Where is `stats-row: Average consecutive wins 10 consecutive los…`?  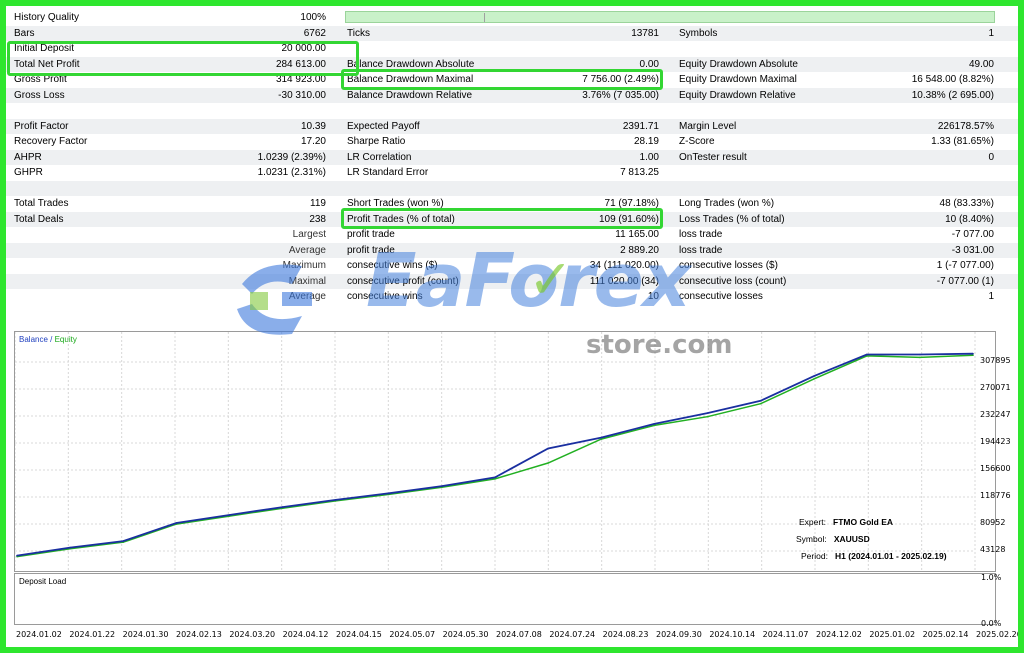 stats-row: Average consecutive wins 10 consecutive los… is located at coordinates (512, 297).